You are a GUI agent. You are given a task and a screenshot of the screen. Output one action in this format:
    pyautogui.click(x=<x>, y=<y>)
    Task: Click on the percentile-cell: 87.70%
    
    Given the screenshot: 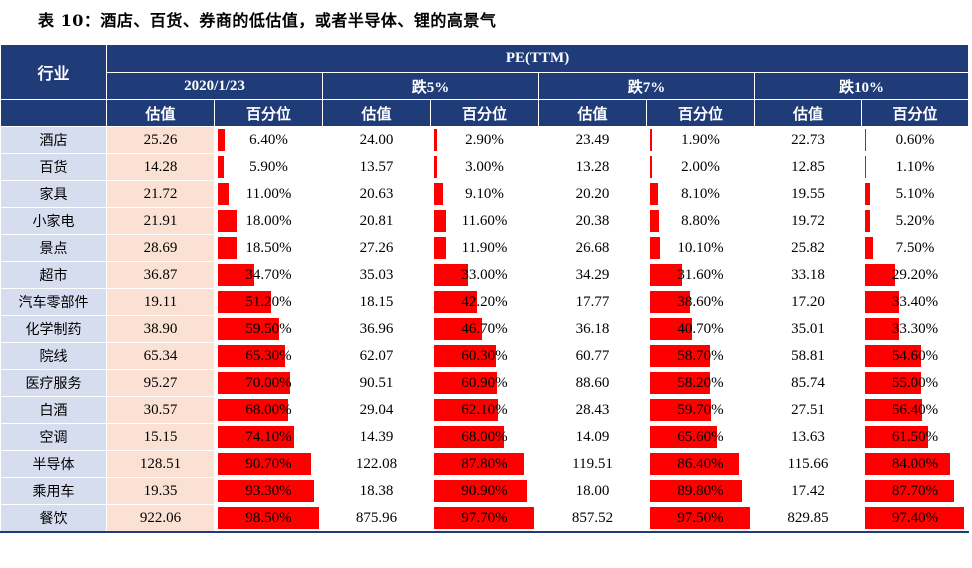 What is the action you would take?
    pyautogui.click(x=915, y=491)
    